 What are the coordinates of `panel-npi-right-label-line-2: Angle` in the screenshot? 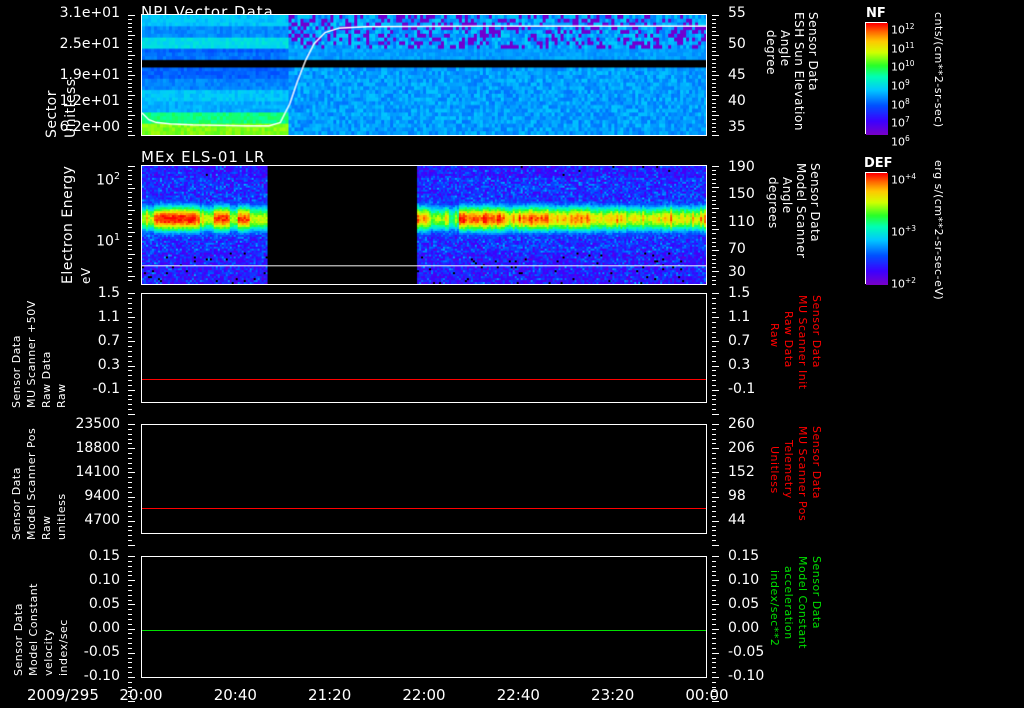 It's located at (785, 48).